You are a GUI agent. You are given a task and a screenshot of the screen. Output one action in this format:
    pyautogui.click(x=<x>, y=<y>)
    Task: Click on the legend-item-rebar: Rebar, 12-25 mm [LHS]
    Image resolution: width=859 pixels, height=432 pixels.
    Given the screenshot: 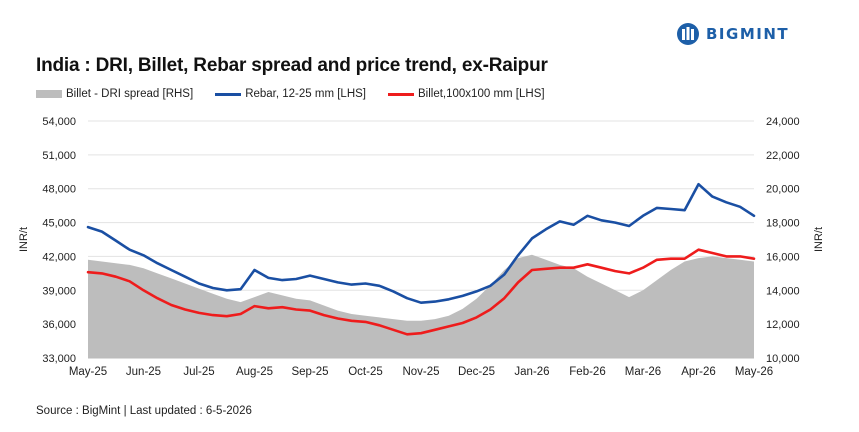 What is the action you would take?
    pyautogui.click(x=290, y=94)
    